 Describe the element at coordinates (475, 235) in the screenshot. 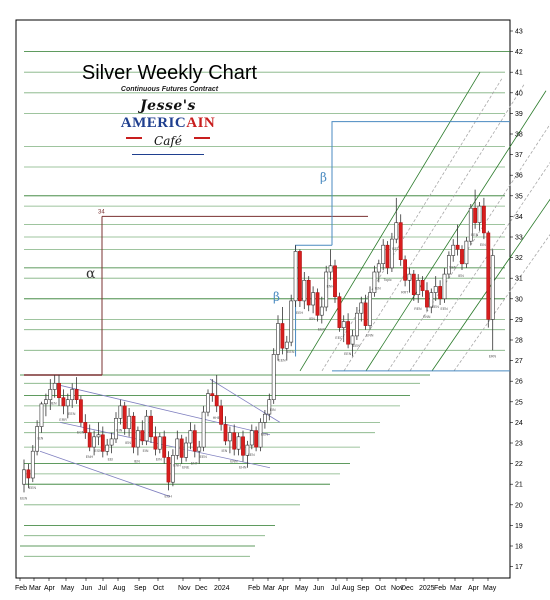

I see `candle-note-47: EEN` at that location.